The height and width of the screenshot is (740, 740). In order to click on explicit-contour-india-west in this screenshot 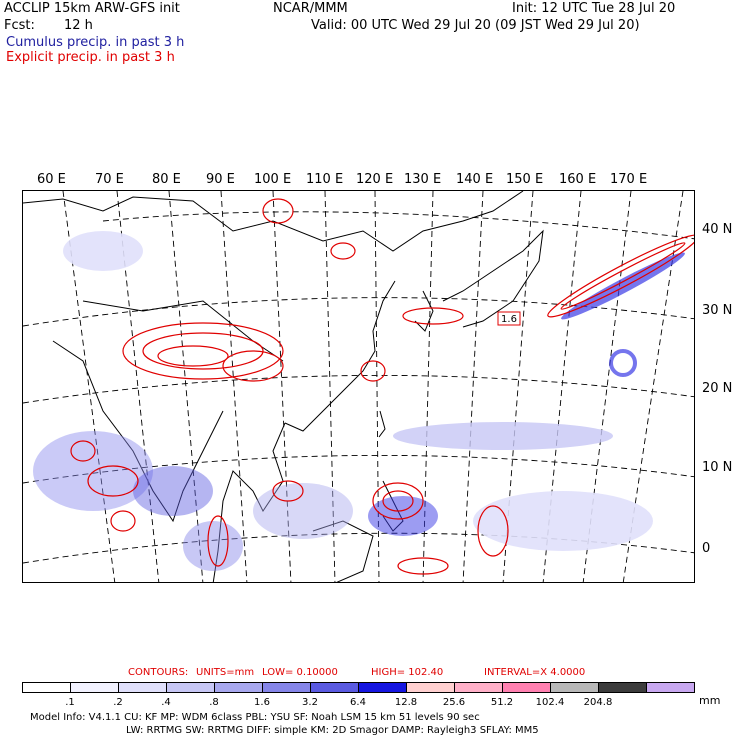, I will do `click(113, 481)`.